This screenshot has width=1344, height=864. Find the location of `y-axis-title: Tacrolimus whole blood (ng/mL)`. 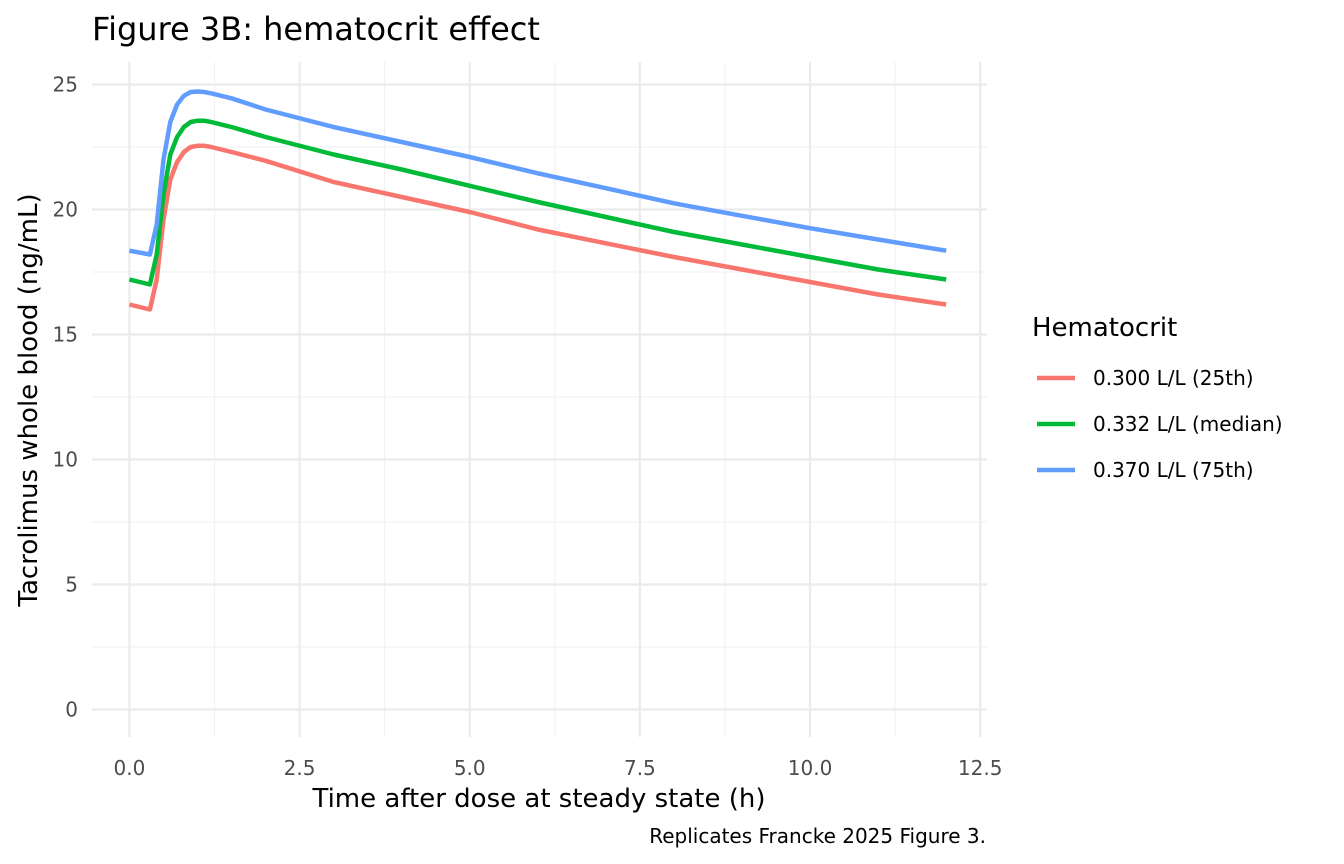

y-axis-title: Tacrolimus whole blood (ng/mL) is located at coordinates (29, 400).